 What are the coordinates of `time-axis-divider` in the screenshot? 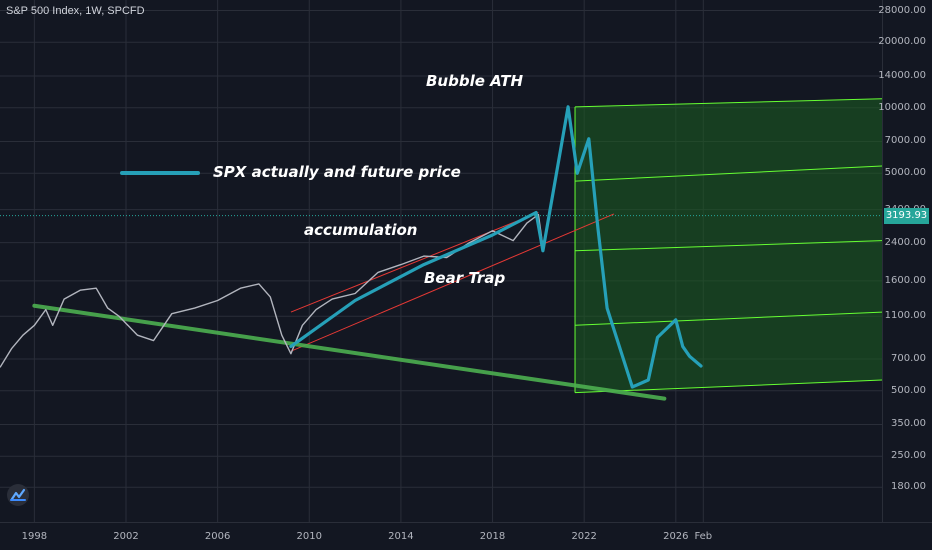 It's located at (466, 522).